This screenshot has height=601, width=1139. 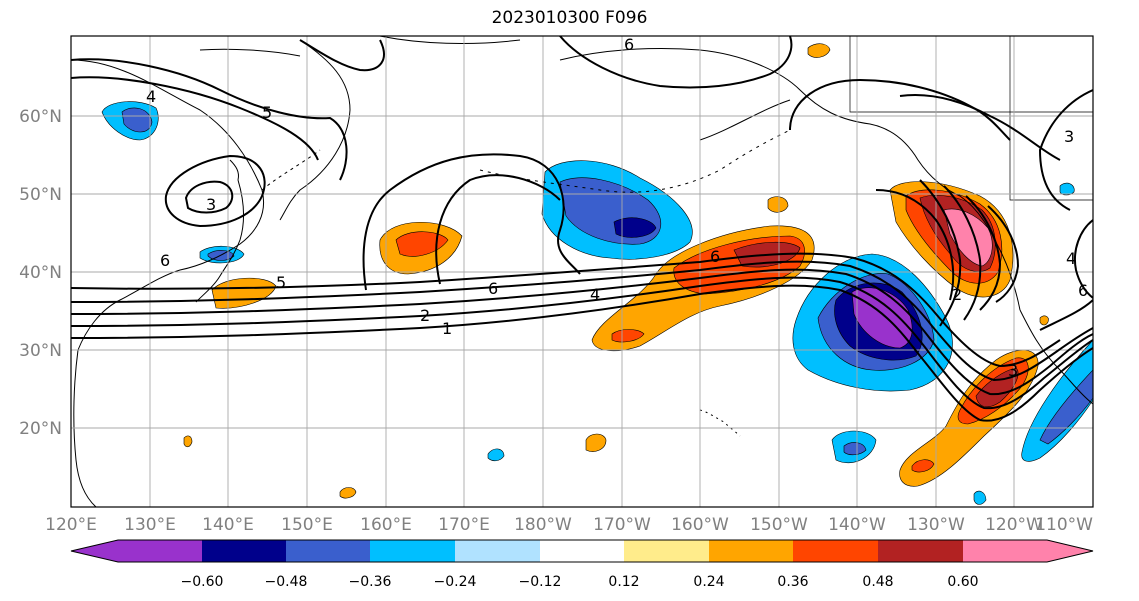 I want to click on colorbar-tick-label: 0.60, so click(x=962, y=582).